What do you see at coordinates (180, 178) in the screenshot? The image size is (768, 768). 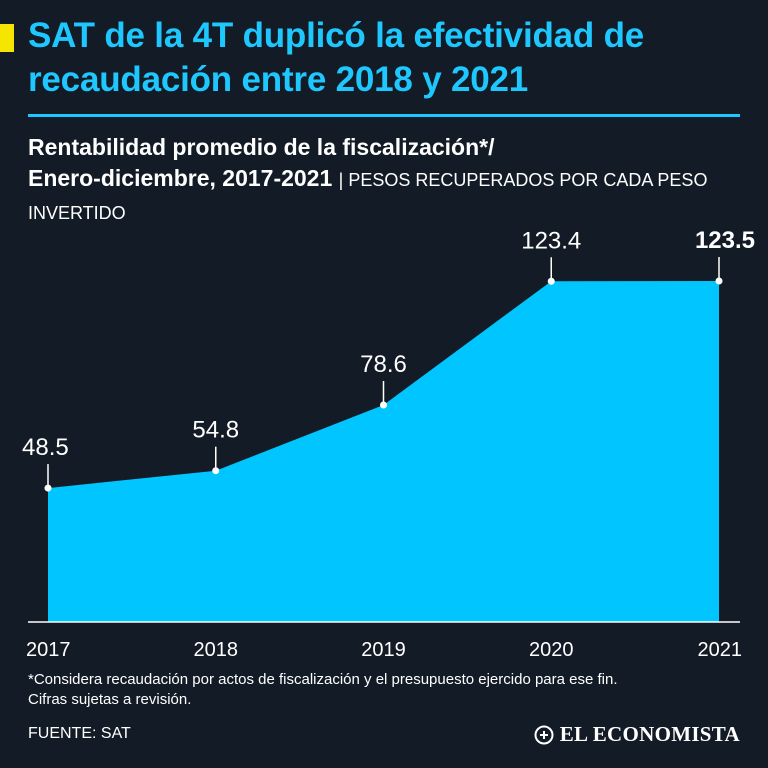 I see `chart-period: Enero-diciembre, 2017-2021` at bounding box center [180, 178].